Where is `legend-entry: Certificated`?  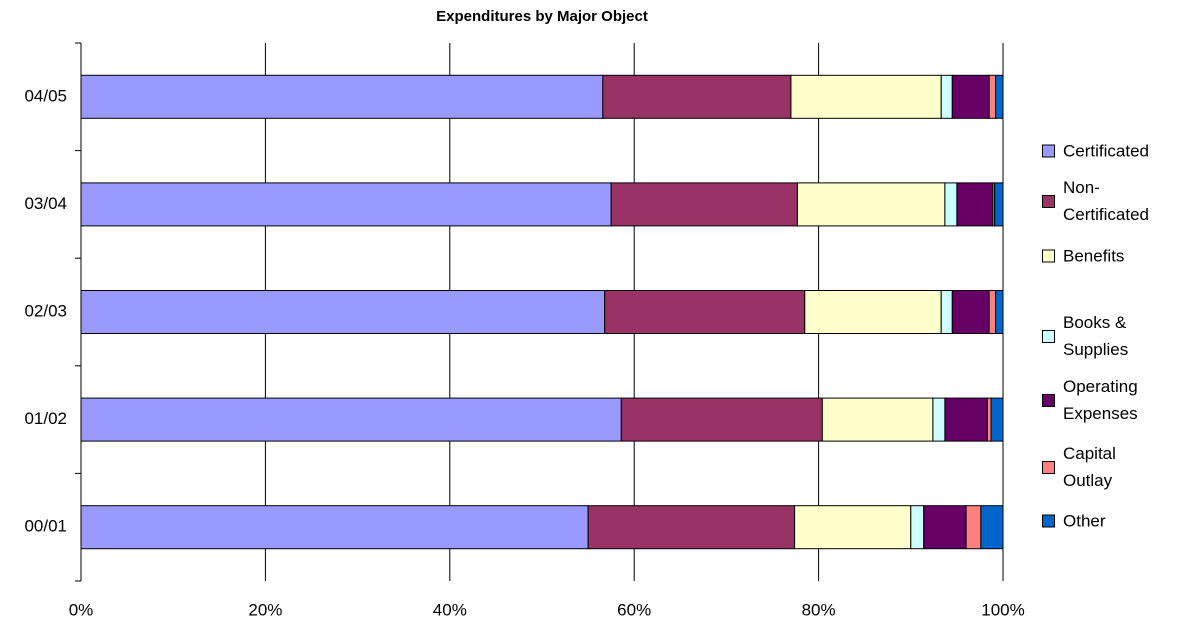
legend-entry: Certificated is located at coordinates (1102, 151).